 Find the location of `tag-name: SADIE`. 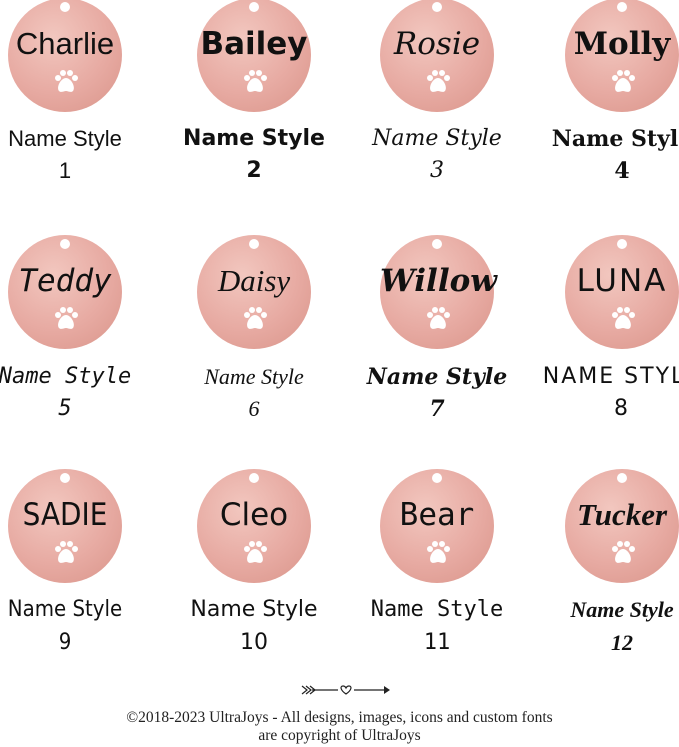

tag-name: SADIE is located at coordinates (65, 515).